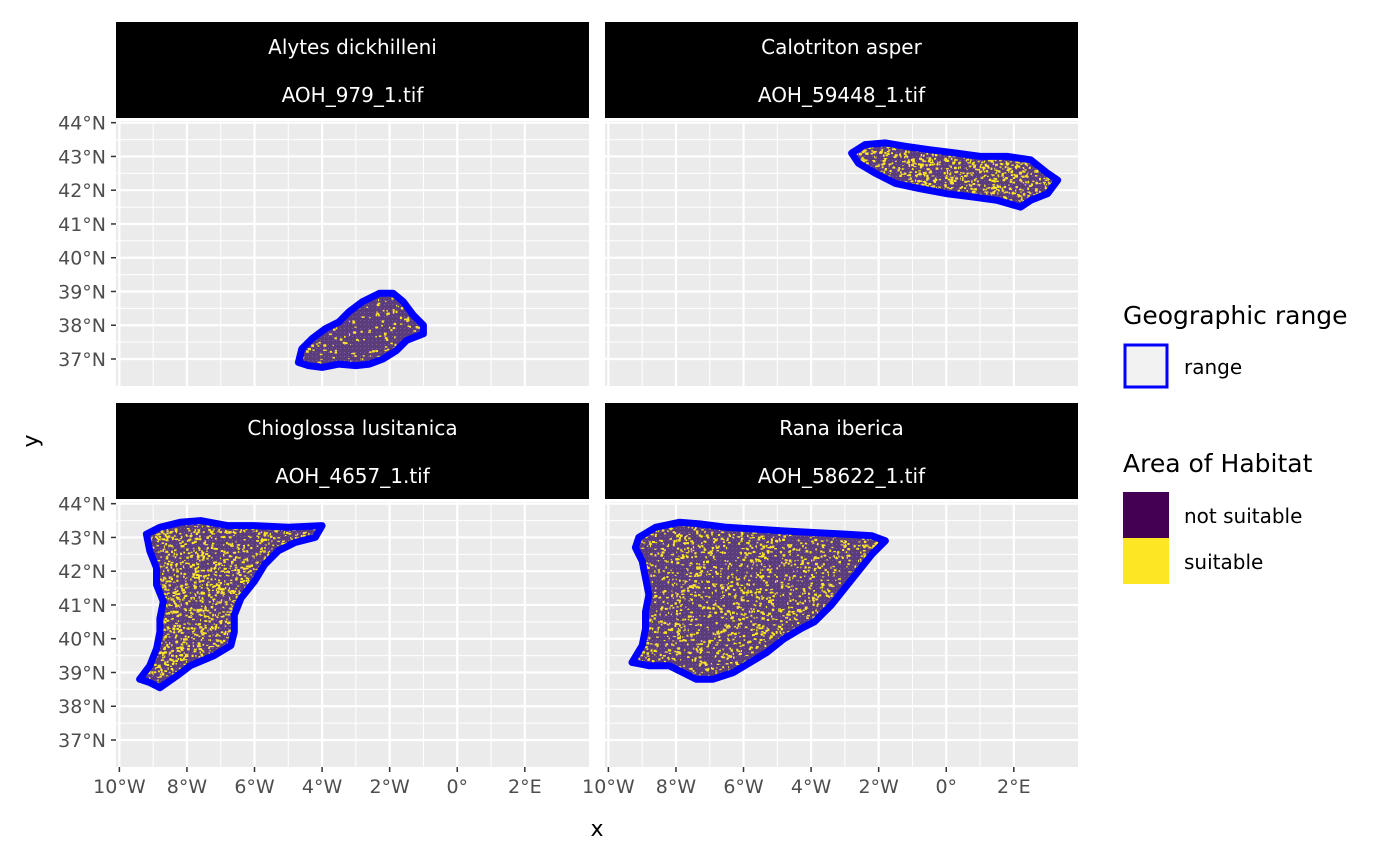  Describe the element at coordinates (1235, 345) in the screenshot. I see `legend-geographic-range: Geographic range range` at that location.